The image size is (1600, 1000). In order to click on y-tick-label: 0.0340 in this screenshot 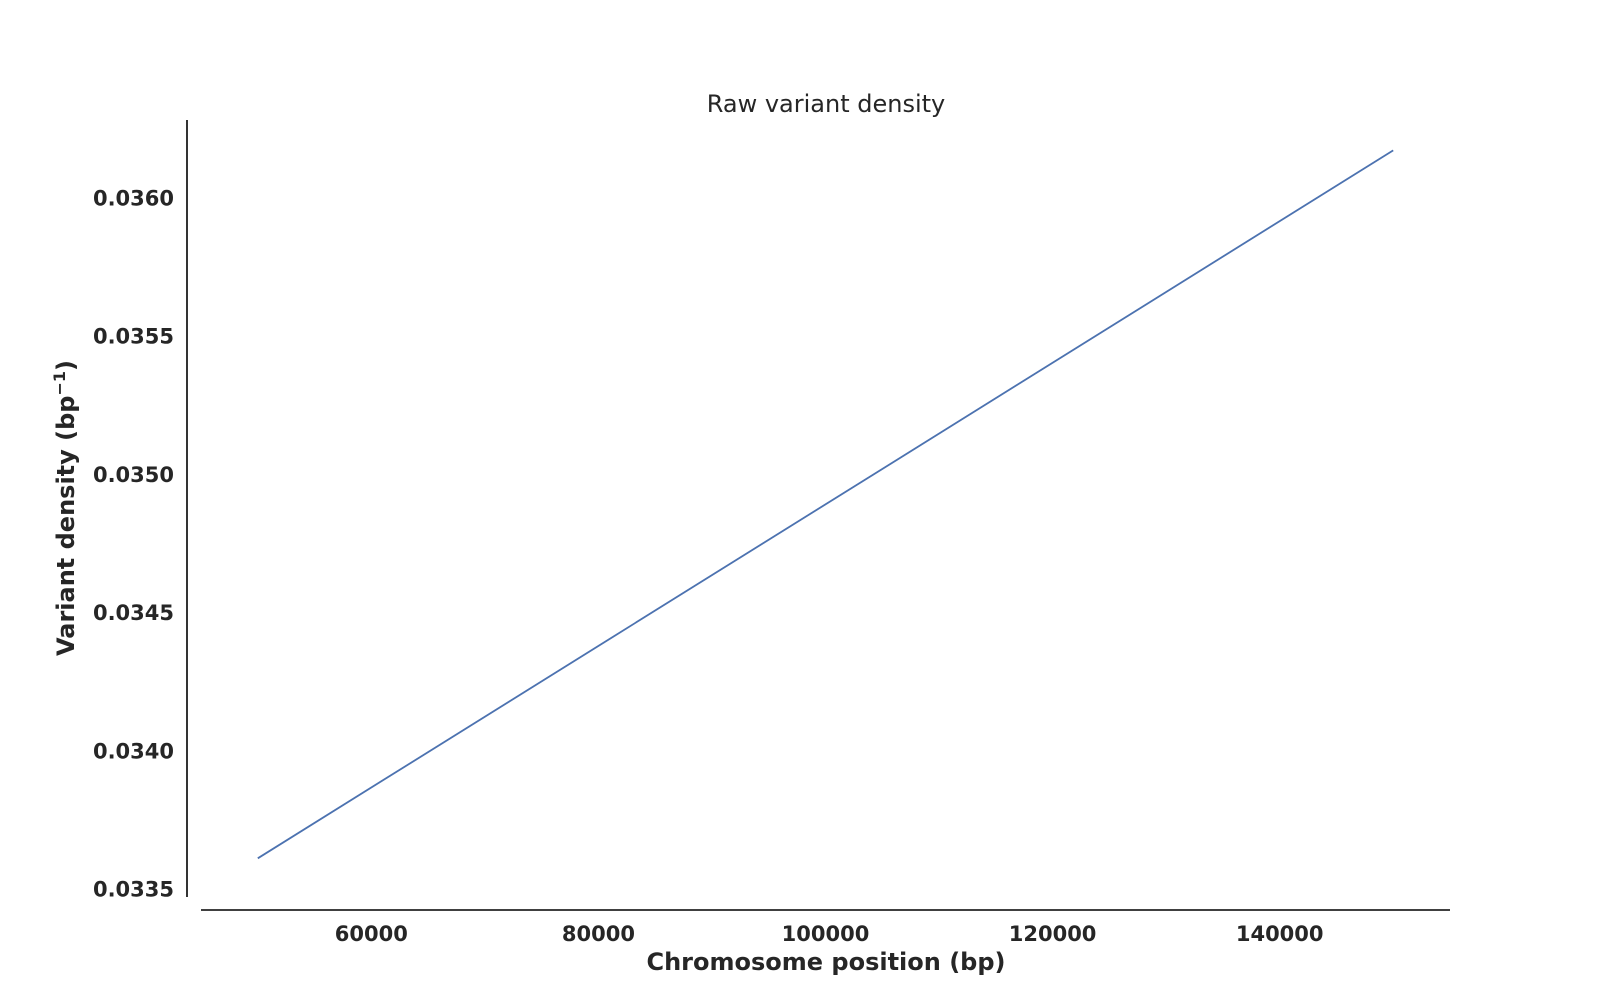, I will do `click(133, 751)`.